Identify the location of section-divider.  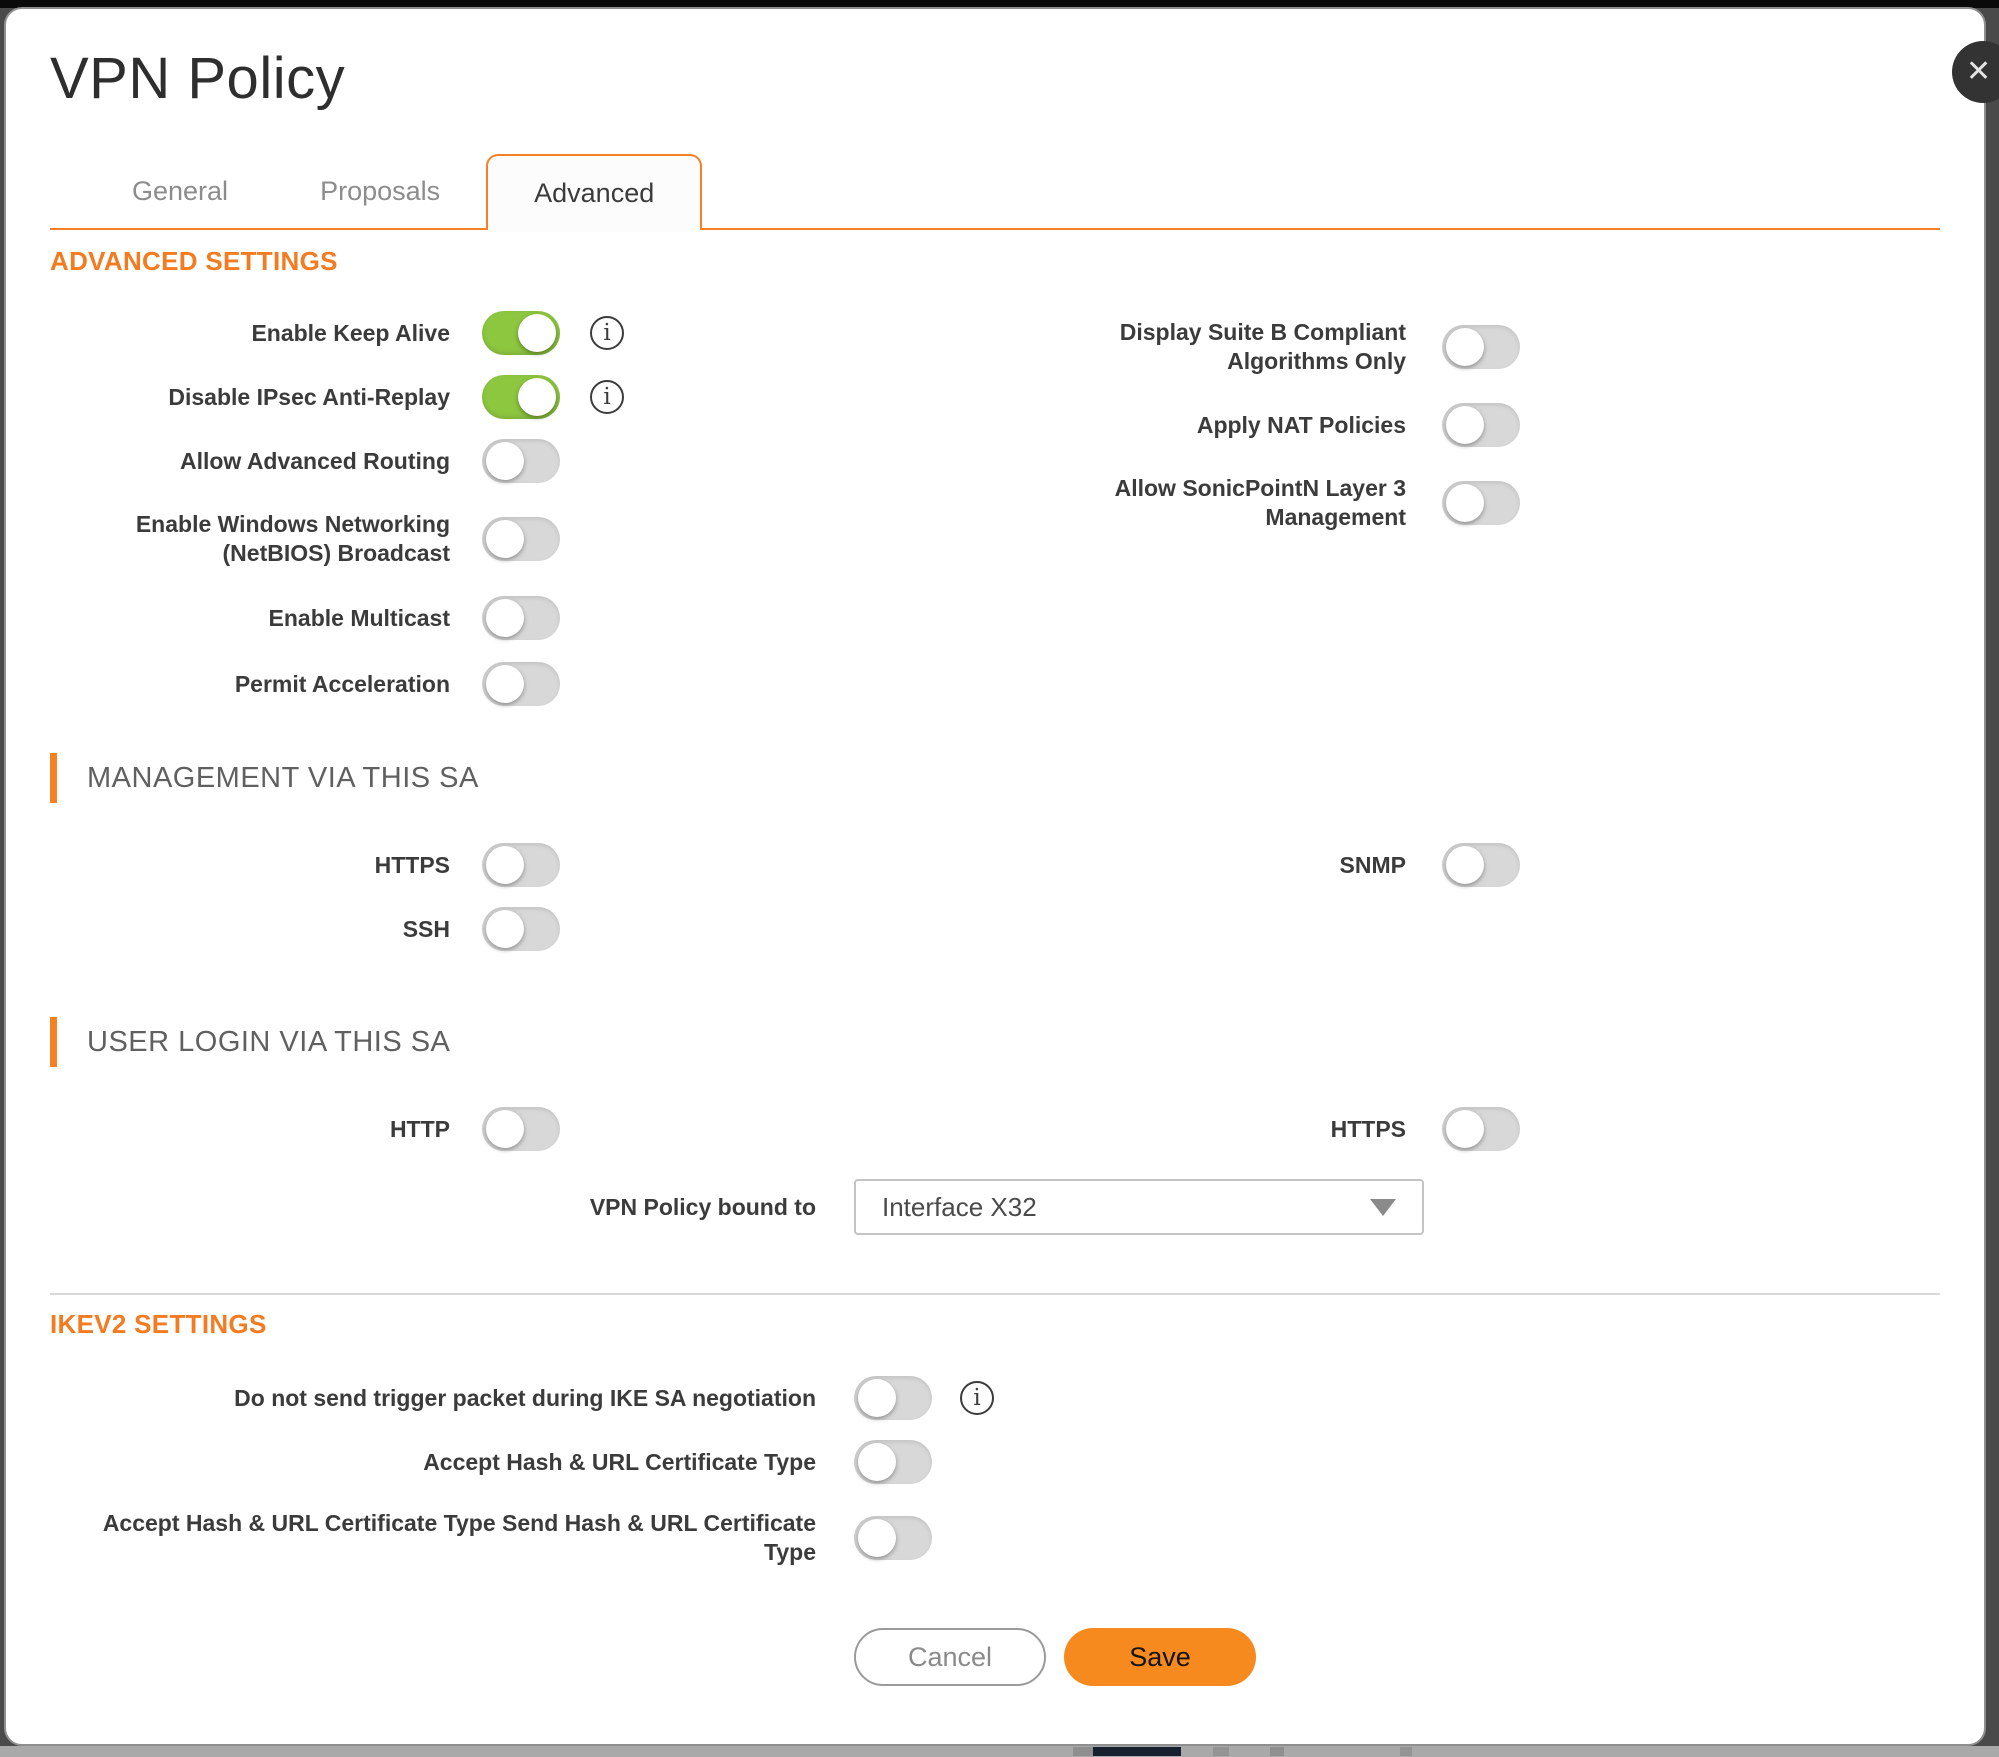
(995, 1294).